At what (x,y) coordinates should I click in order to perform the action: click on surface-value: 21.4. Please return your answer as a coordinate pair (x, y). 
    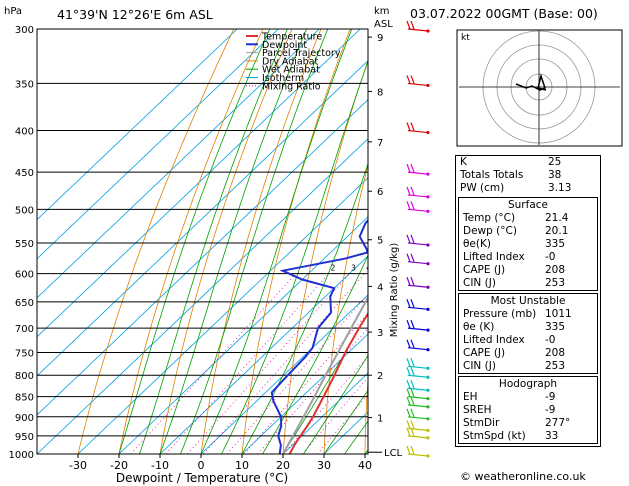
    Looking at the image, I should click on (557, 218).